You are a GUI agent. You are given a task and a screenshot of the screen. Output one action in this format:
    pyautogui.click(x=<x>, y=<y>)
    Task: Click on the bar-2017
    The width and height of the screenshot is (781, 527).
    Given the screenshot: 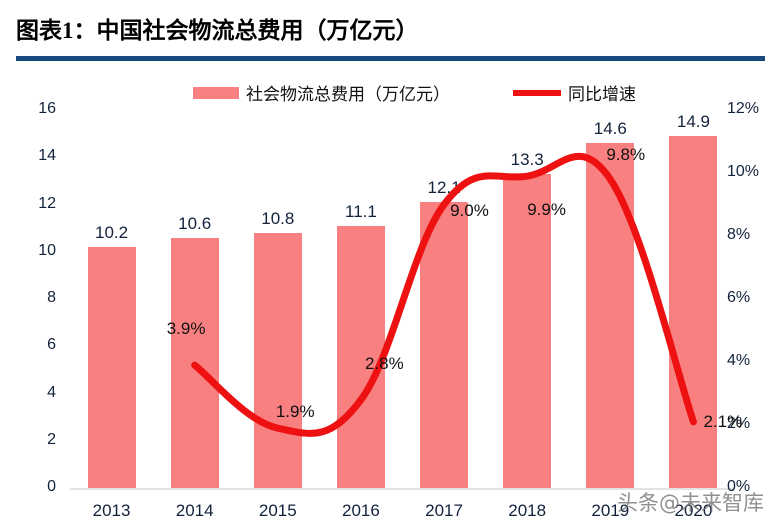 What is the action you would take?
    pyautogui.click(x=444, y=345)
    